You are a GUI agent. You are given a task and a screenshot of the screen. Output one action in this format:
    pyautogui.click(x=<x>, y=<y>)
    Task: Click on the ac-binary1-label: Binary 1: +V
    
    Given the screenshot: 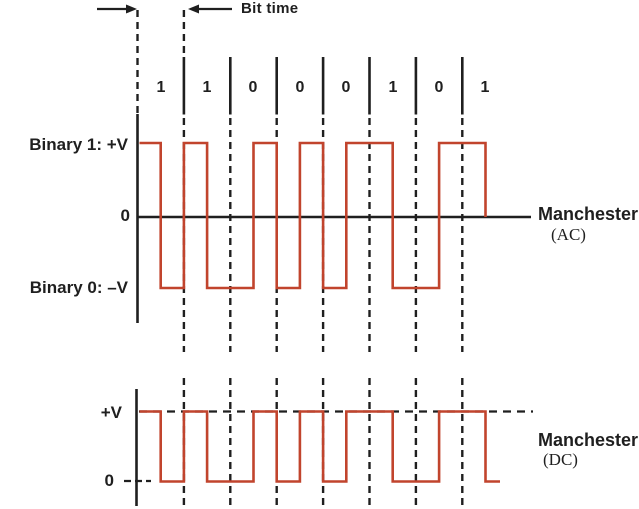 What is the action you would take?
    pyautogui.click(x=78, y=144)
    